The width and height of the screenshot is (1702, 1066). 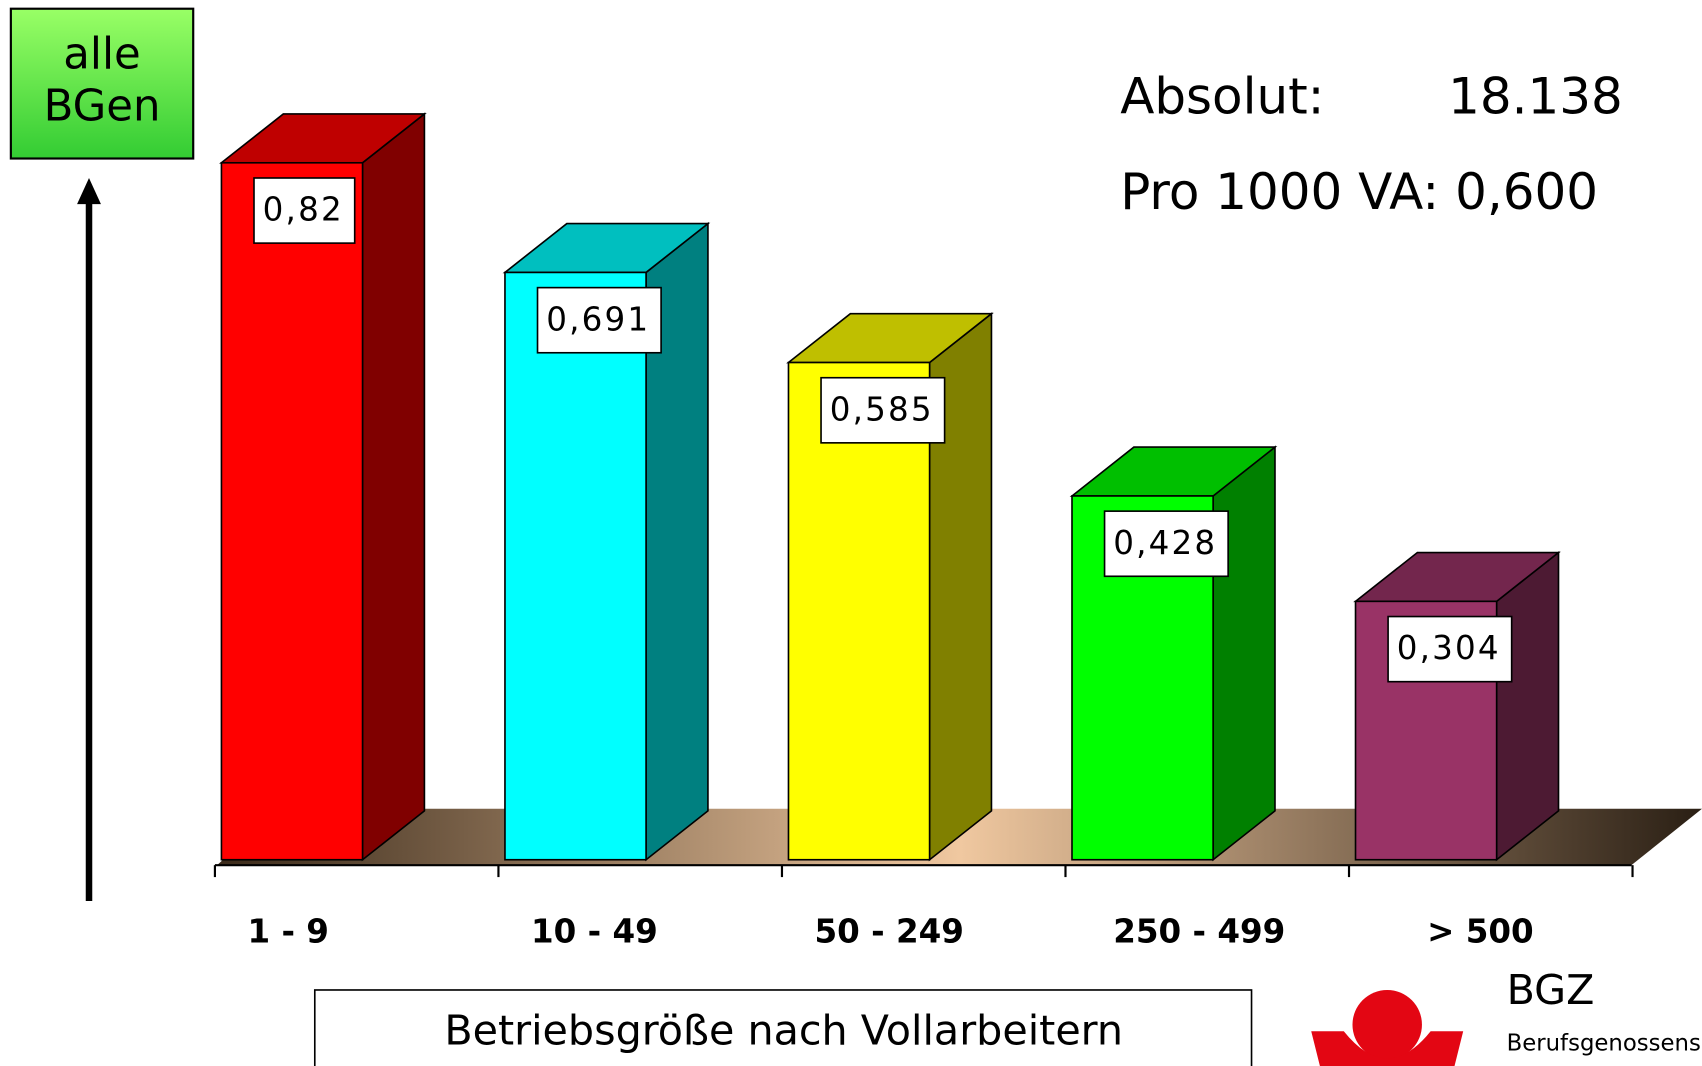 I want to click on x-axis-label: Betriebsgröße nach Vollarbeitern, so click(x=783, y=1030).